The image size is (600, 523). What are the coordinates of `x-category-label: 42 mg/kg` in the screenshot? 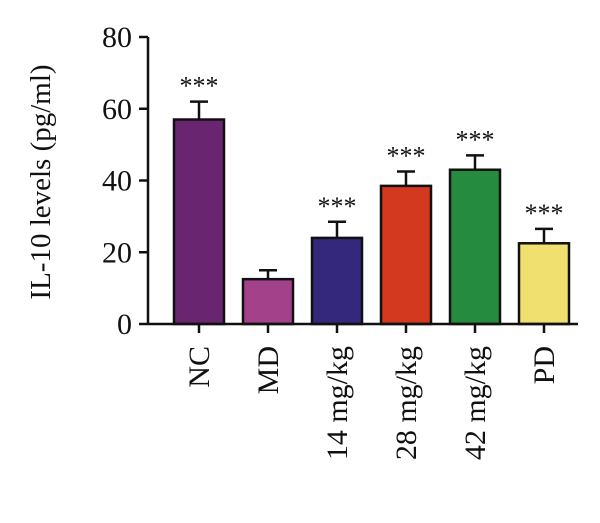 It's located at (475, 403).